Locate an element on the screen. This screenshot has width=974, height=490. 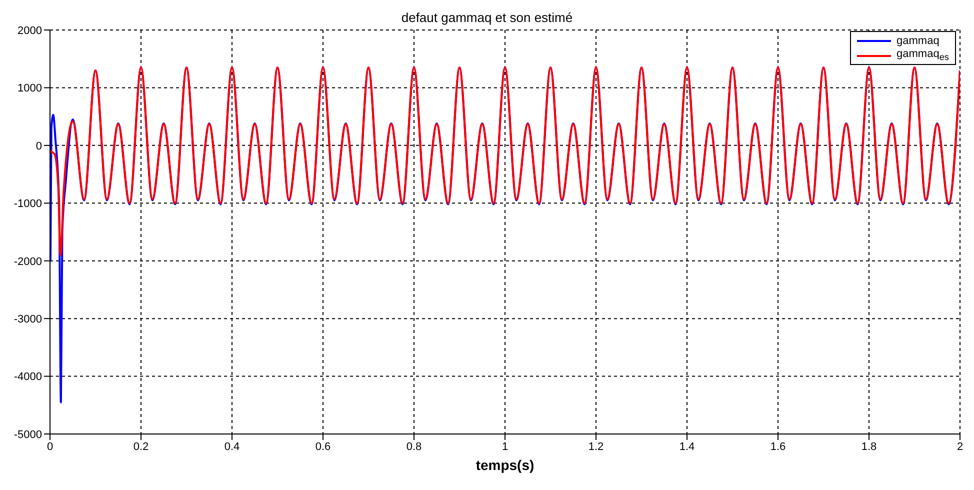
x-tick-label: 1 is located at coordinates (505, 446).